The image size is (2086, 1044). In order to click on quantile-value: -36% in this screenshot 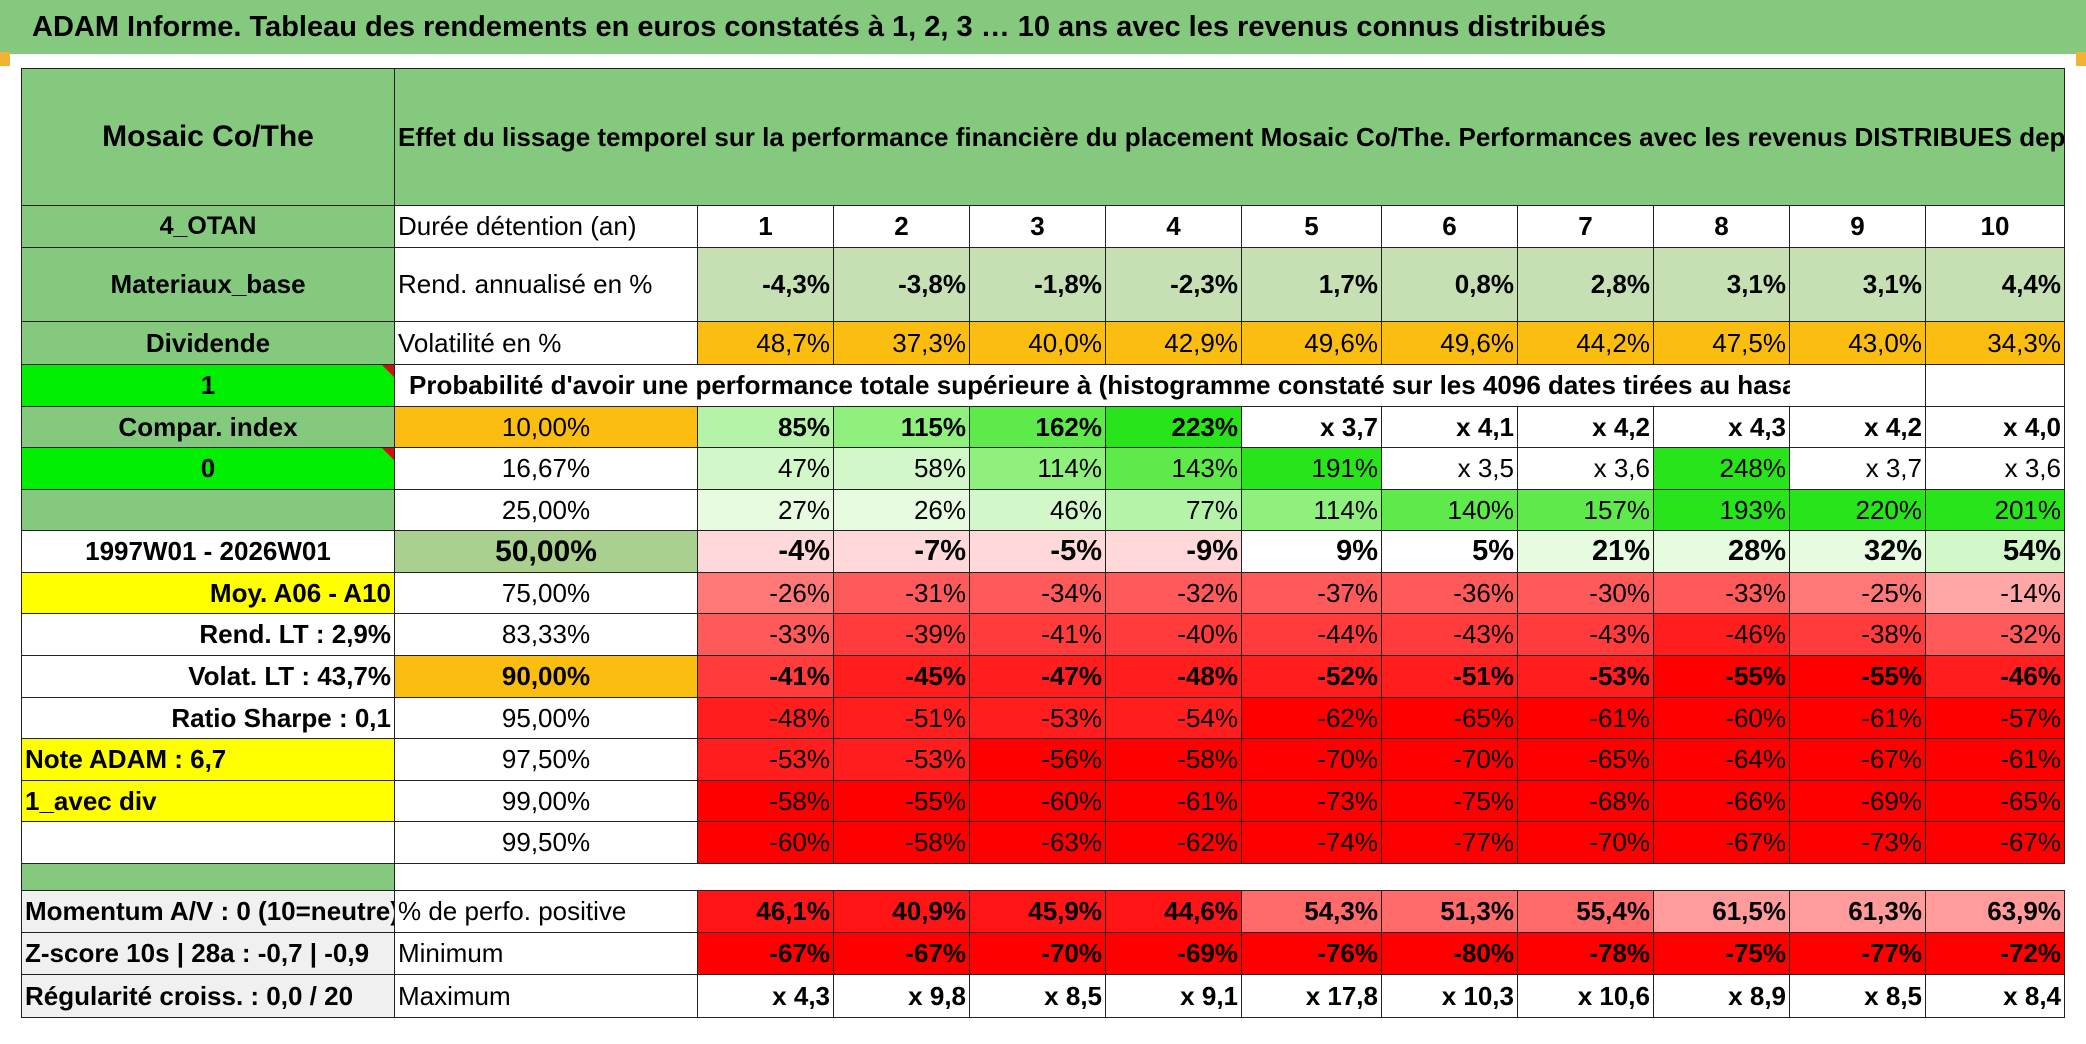, I will do `click(1449, 593)`.